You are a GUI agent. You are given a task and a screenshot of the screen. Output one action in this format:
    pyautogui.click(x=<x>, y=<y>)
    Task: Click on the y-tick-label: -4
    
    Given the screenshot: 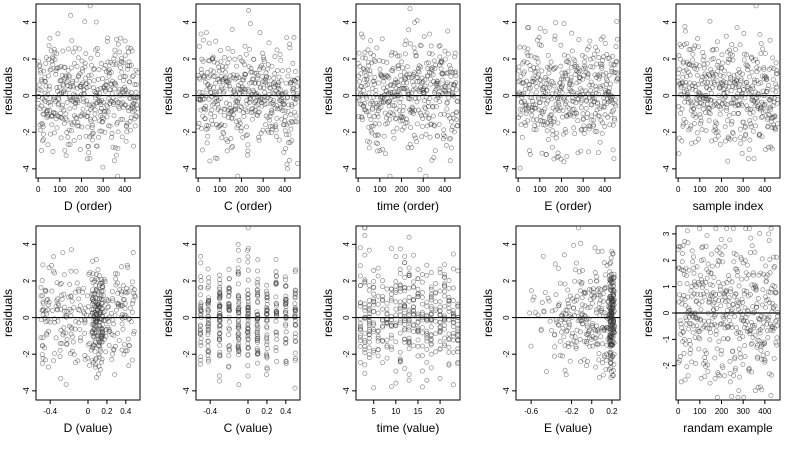 What is the action you would take?
    pyautogui.click(x=186, y=391)
    